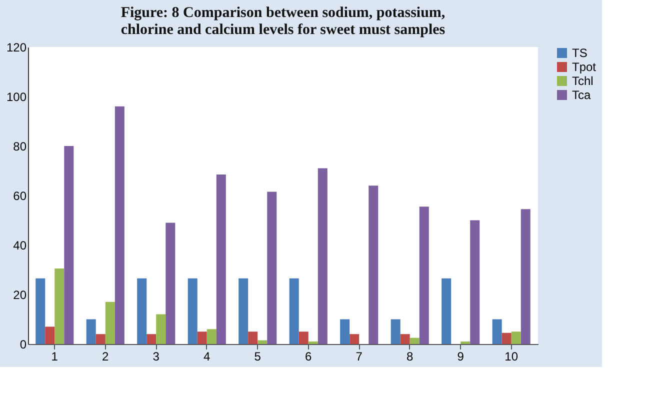  Describe the element at coordinates (359, 357) in the screenshot. I see `x-tick-label: 7` at that location.